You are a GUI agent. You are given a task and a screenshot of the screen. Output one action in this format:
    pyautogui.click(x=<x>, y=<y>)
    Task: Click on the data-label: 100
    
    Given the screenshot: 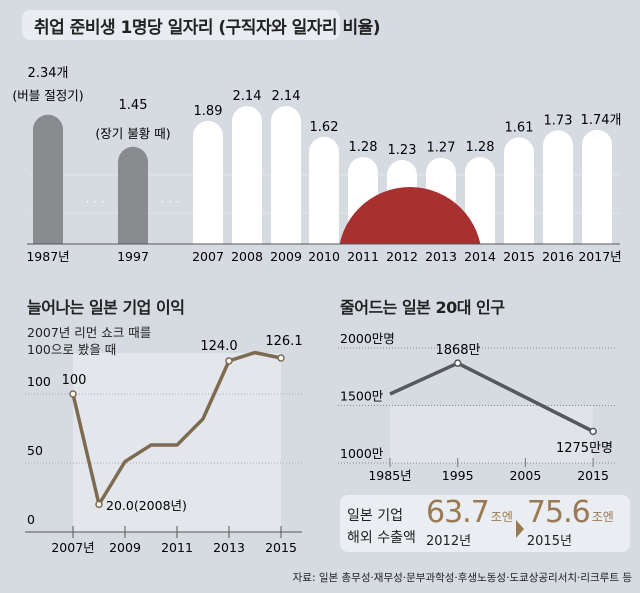 What is the action you would take?
    pyautogui.click(x=74, y=380)
    